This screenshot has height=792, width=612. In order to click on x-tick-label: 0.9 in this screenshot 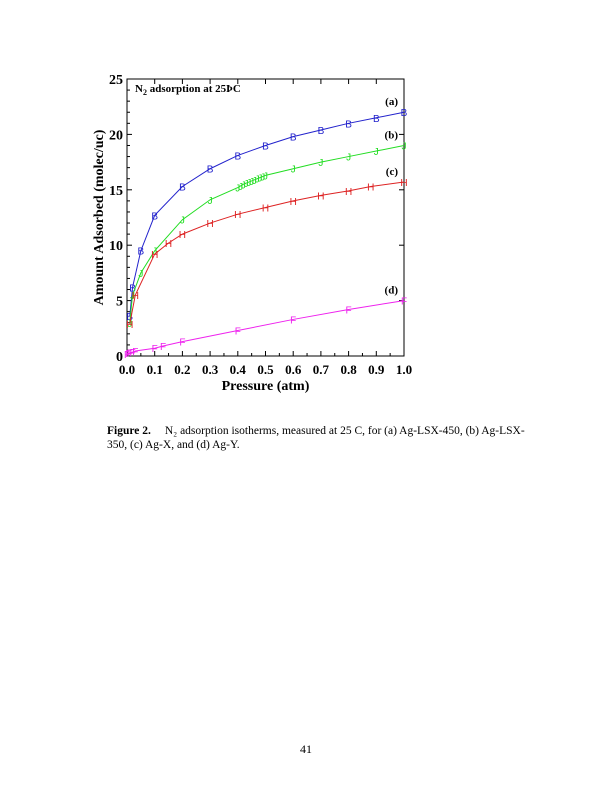, I will do `click(376, 369)`.